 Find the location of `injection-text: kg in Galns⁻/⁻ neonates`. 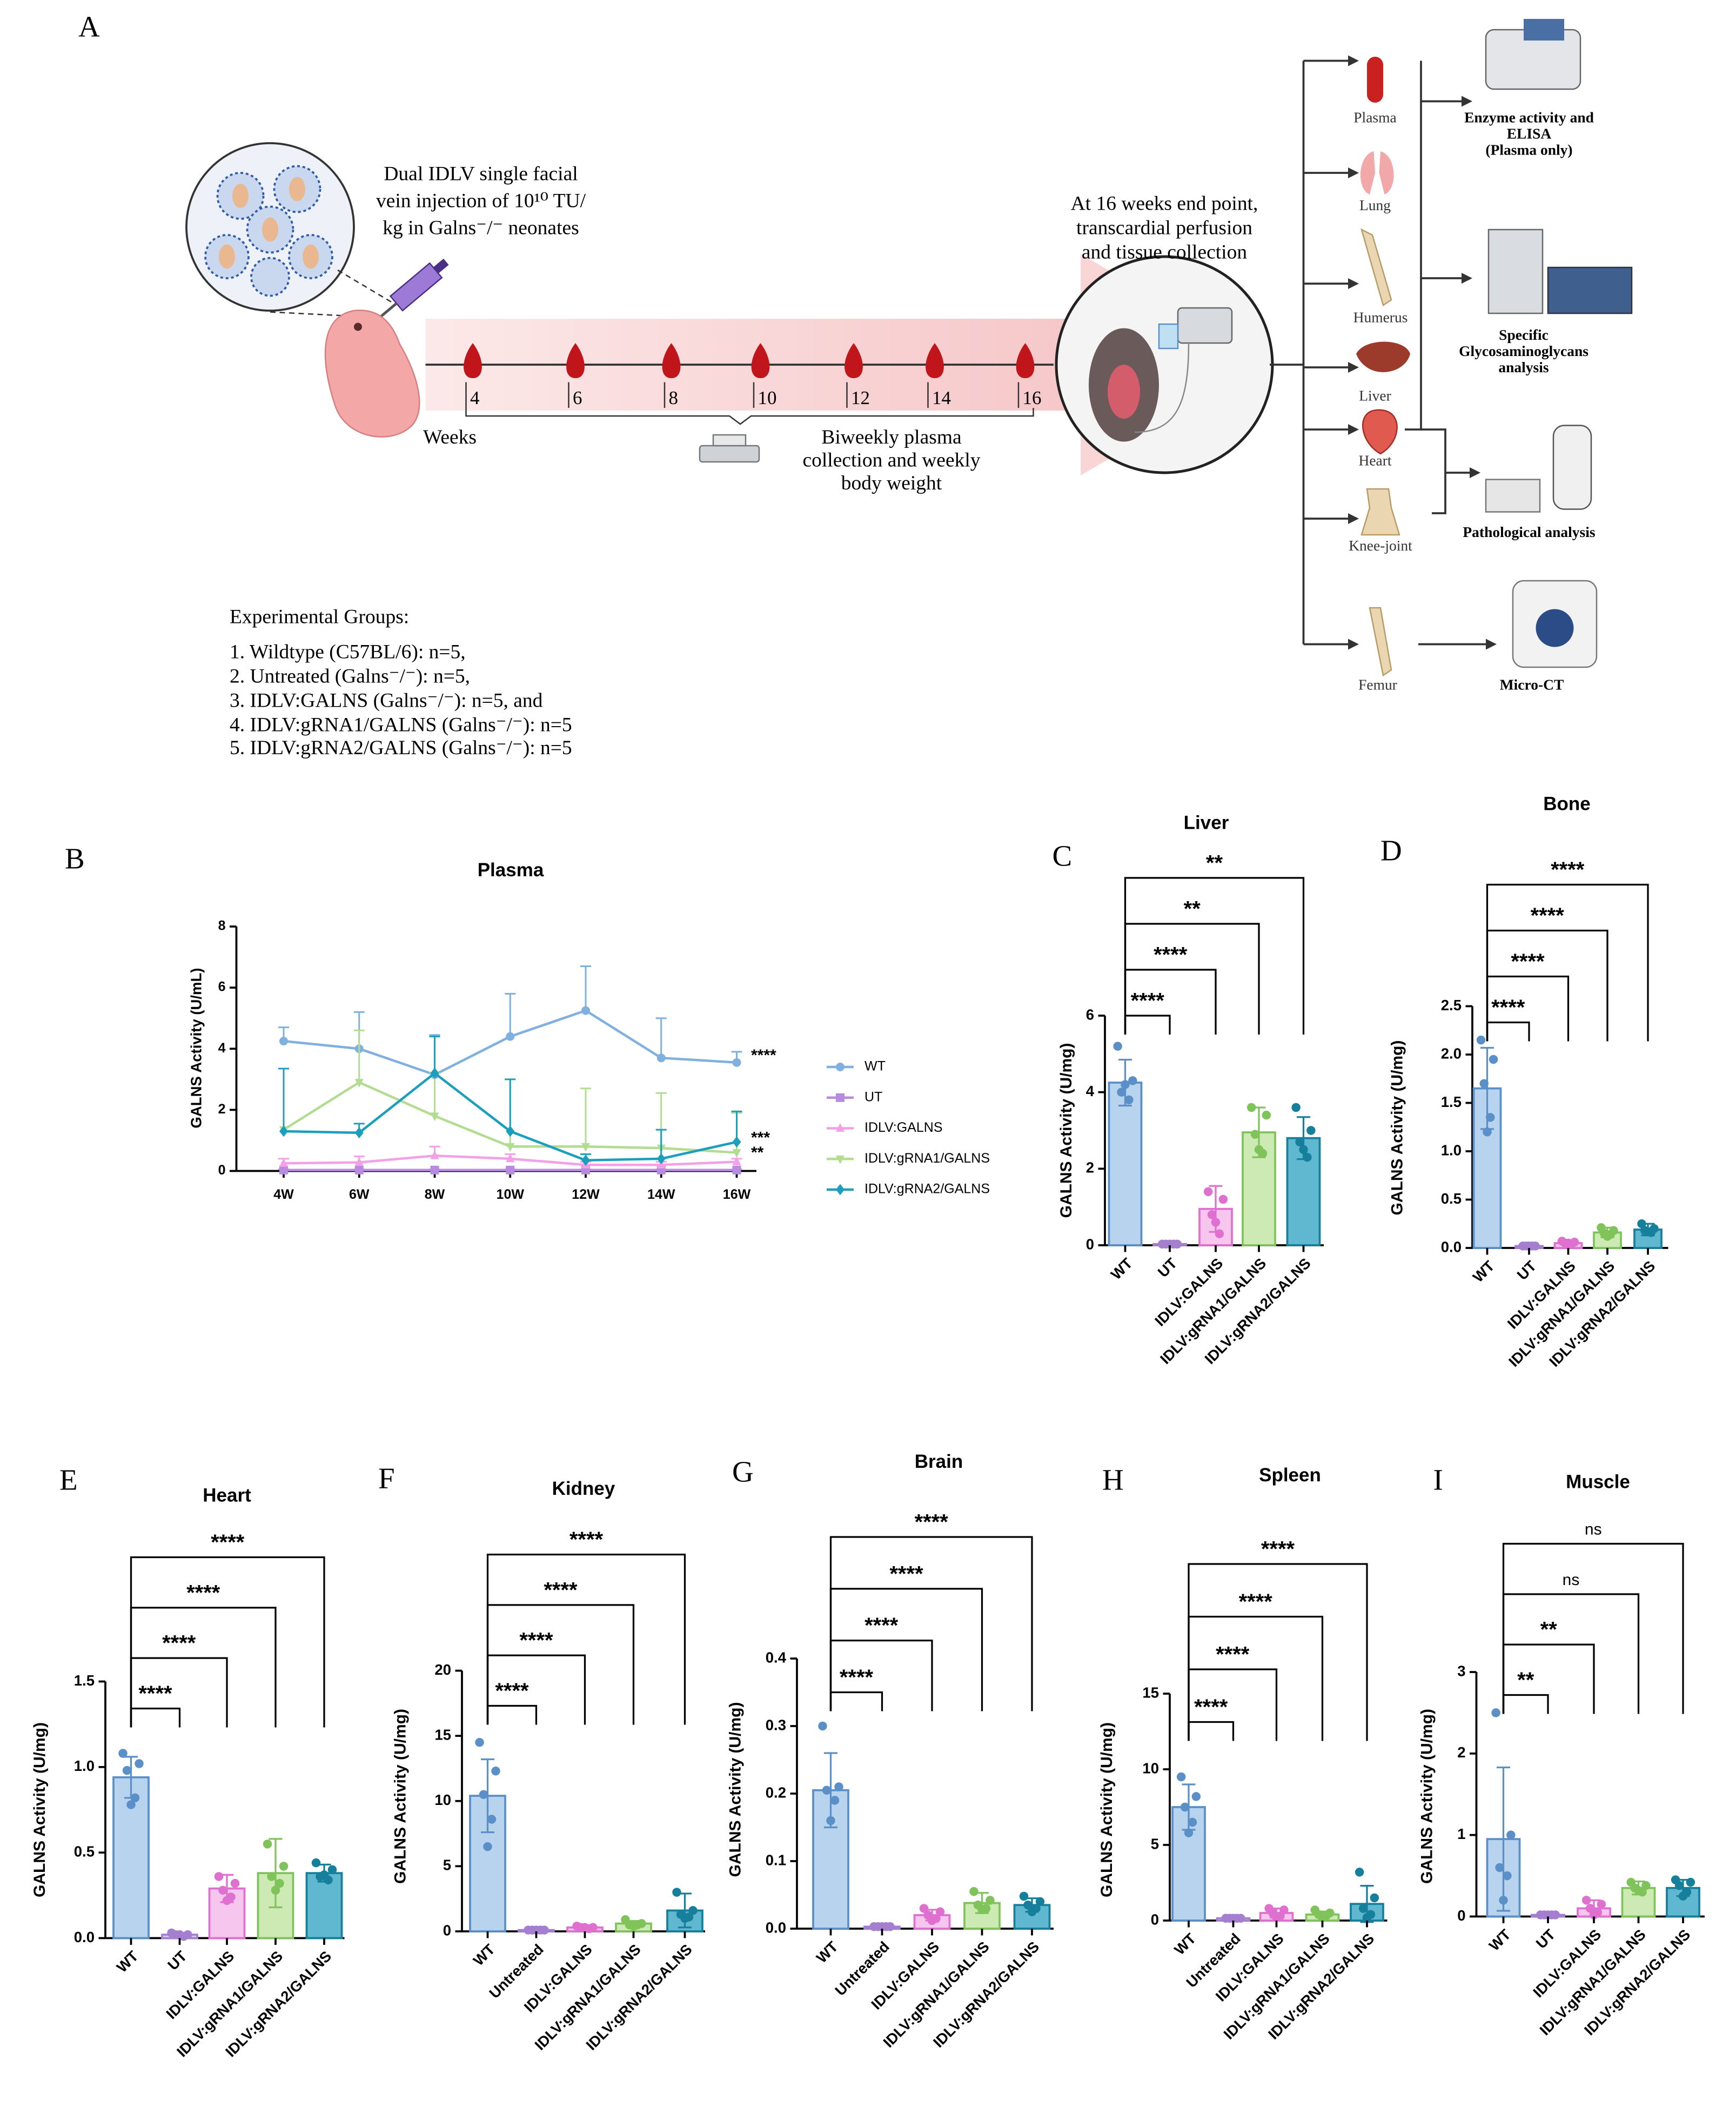

injection-text: kg in Galns⁻/⁻ neonates is located at coordinates (481, 228).